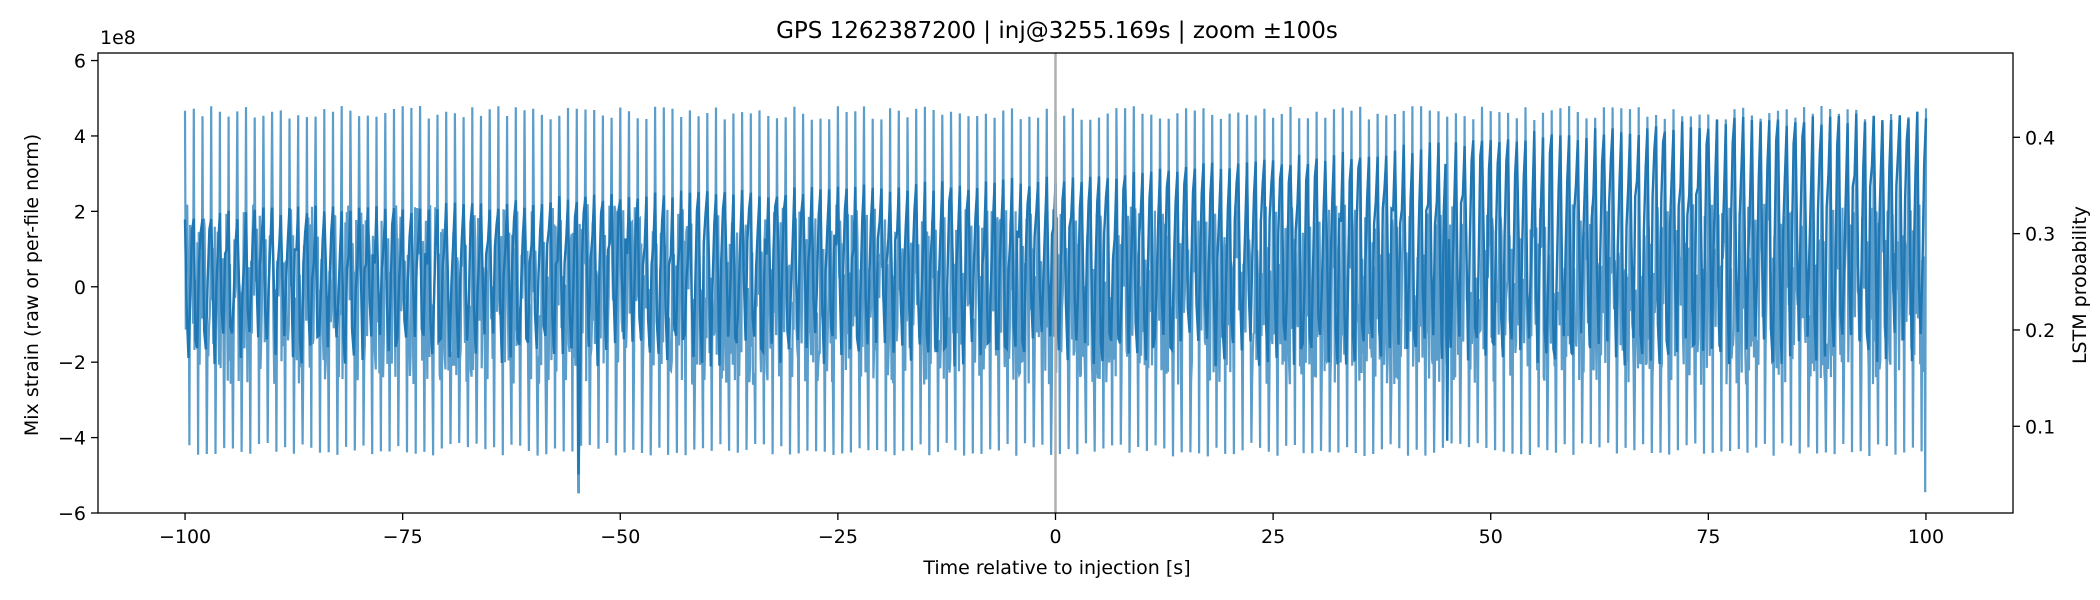 The width and height of the screenshot is (2100, 600). Describe the element at coordinates (2080, 285) in the screenshot. I see `y-axis-right-label: LSTM probability` at that location.